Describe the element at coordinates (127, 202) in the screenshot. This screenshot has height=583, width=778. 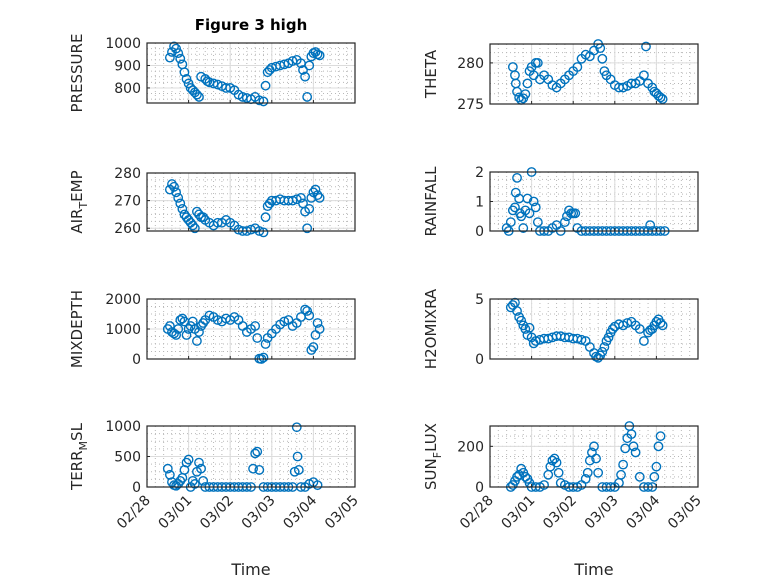
I see `y-tick-label: 270` at that location.